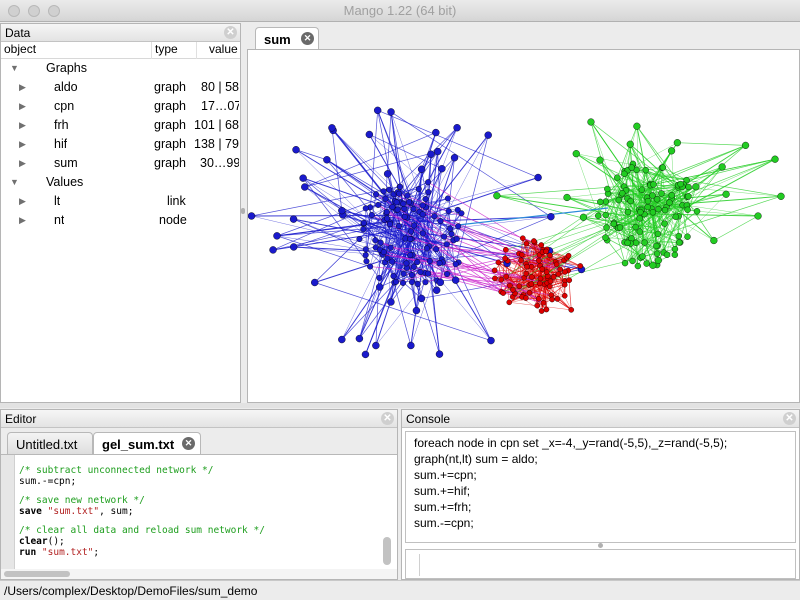  What do you see at coordinates (600, 564) in the screenshot?
I see `console-input` at bounding box center [600, 564].